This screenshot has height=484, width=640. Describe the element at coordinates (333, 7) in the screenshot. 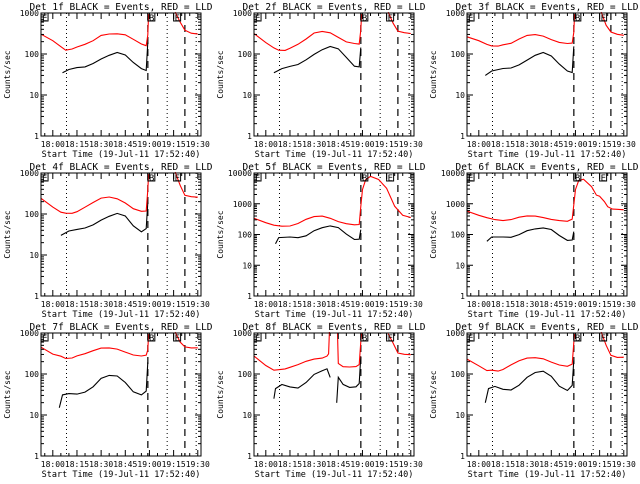

I see `chart-title: Det 2f BLACK = Events, RED = LLD` at that location.